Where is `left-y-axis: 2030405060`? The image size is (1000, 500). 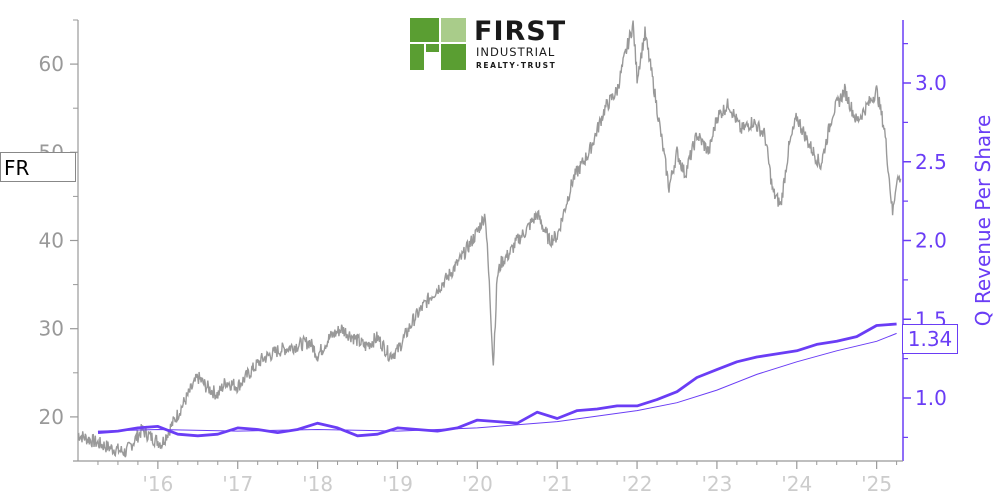
left-y-axis: 2030405060 is located at coordinates (59, 240).